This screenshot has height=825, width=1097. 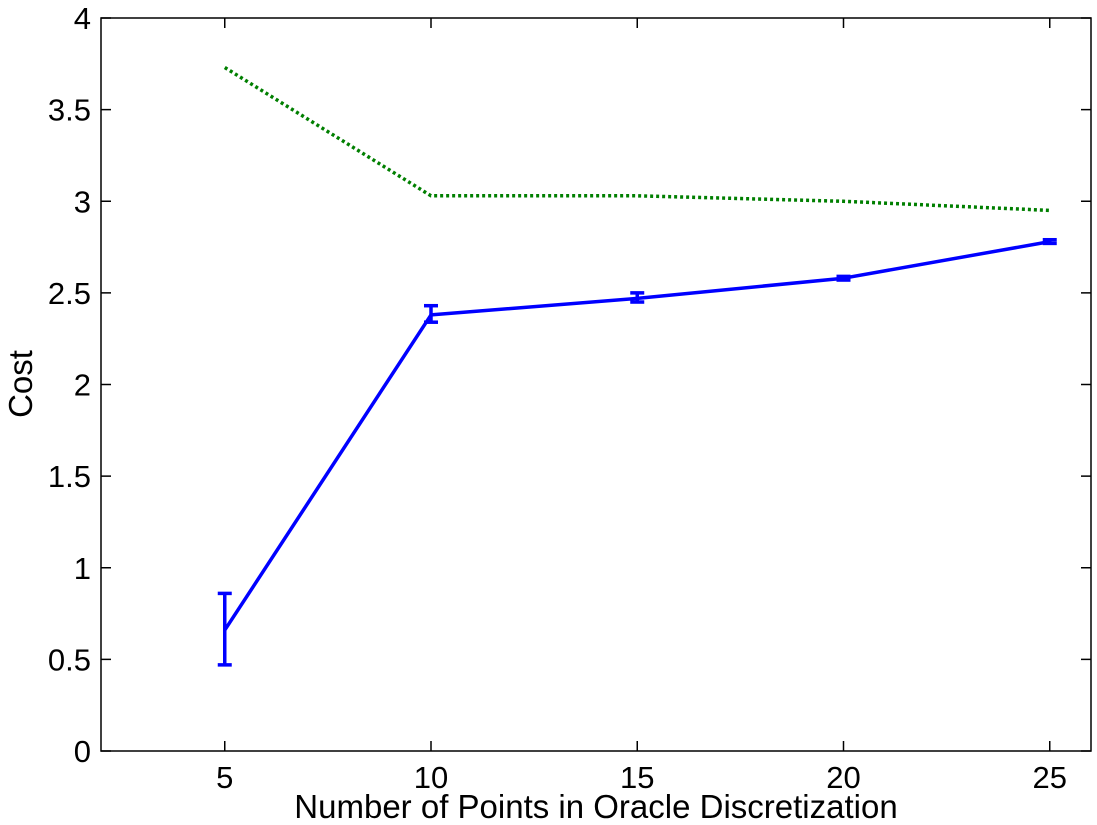 I want to click on x-tick-label: 20, so click(x=843, y=777).